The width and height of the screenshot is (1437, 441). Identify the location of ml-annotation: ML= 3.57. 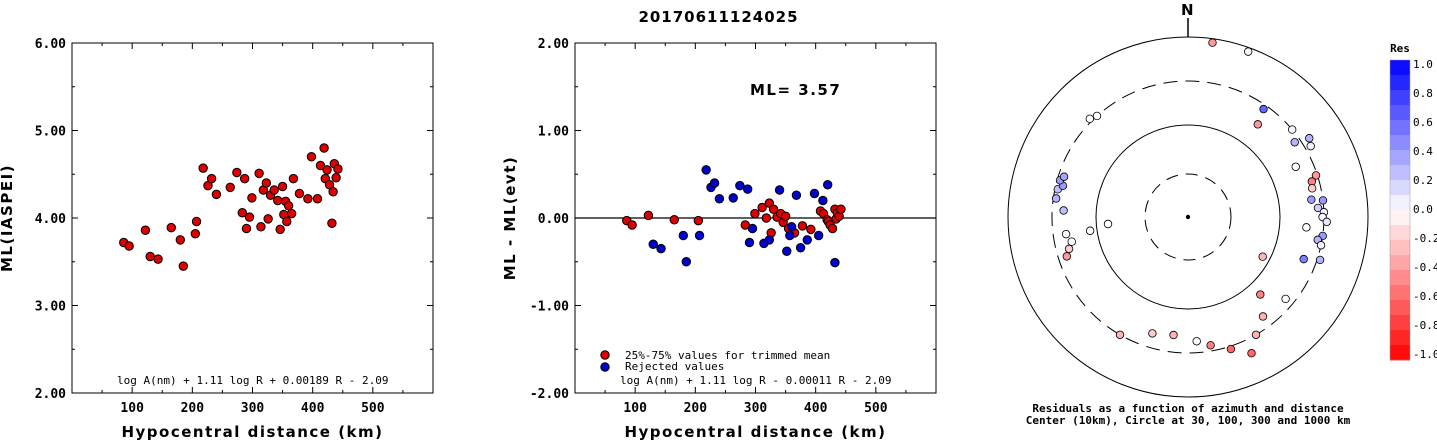
(795, 90).